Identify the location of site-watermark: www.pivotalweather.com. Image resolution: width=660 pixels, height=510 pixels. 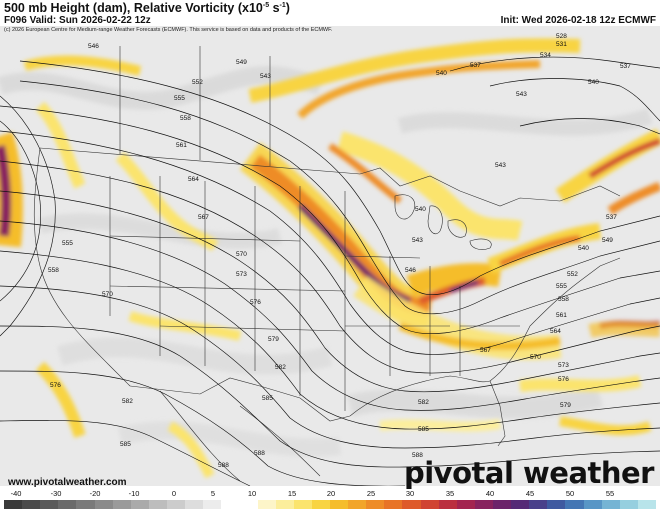
(67, 482).